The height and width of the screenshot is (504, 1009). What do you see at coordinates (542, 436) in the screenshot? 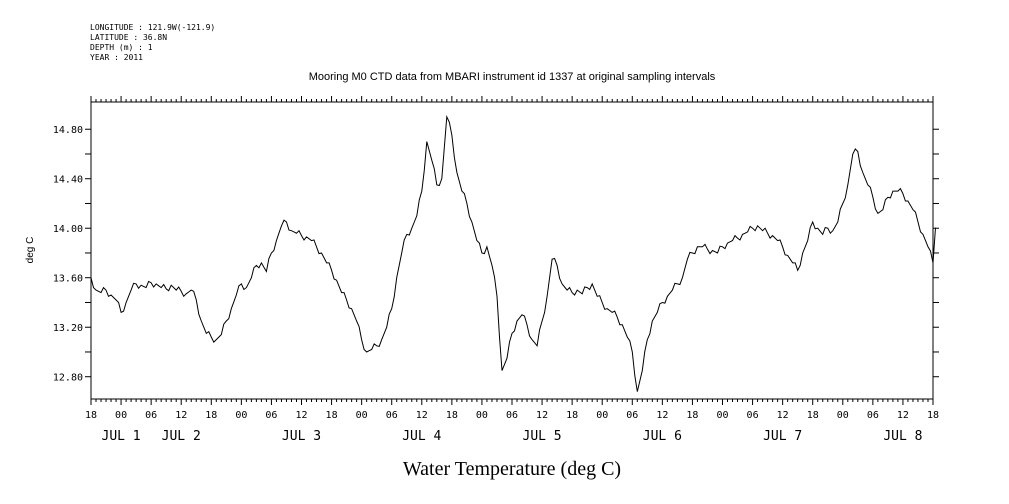
I see `x-day-label: JUL 5` at bounding box center [542, 436].